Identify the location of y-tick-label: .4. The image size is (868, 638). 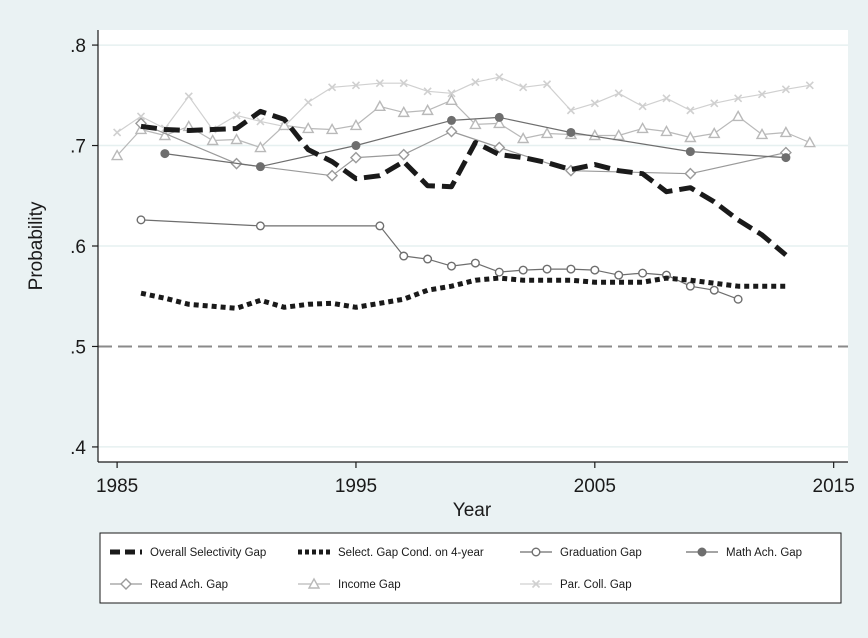
(78, 448).